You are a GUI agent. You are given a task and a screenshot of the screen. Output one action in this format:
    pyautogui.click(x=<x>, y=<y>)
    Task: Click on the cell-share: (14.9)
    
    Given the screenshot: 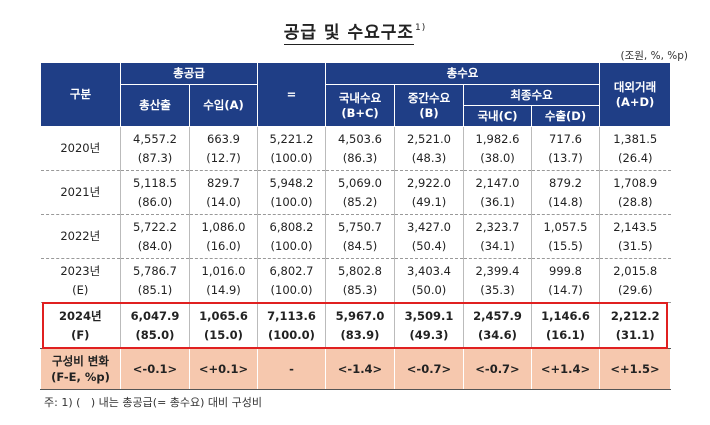 What is the action you would take?
    pyautogui.click(x=223, y=289)
    